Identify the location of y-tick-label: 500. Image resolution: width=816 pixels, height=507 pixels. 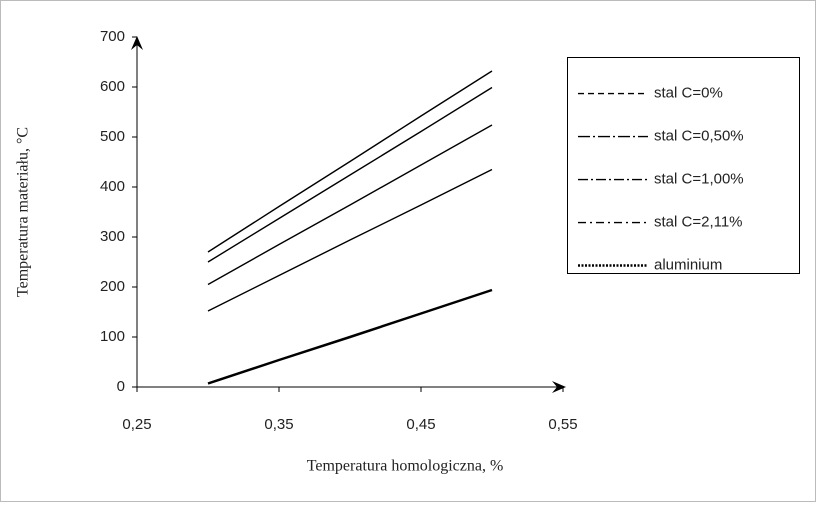
(112, 136).